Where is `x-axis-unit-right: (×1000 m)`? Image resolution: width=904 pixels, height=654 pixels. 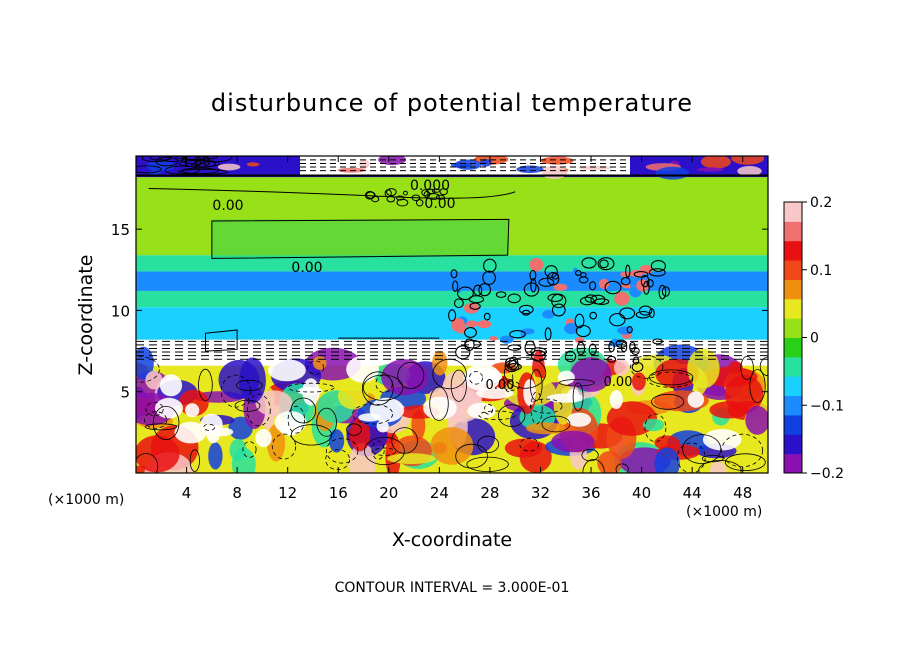
x-axis-unit-right: (×1000 m) is located at coordinates (724, 512).